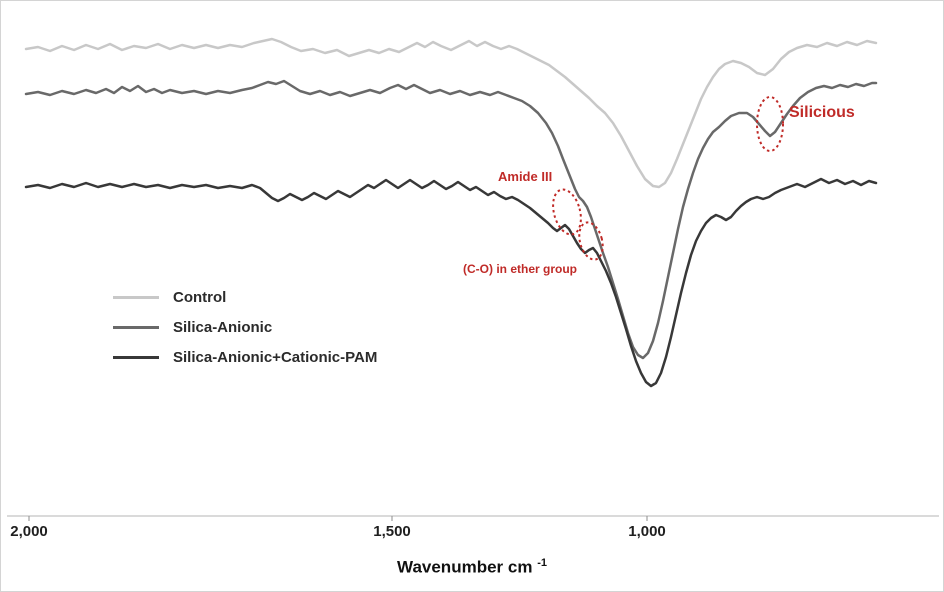  Describe the element at coordinates (520, 269) in the screenshot. I see `annotation-co-ether-group: (C-O) in ether group` at that location.